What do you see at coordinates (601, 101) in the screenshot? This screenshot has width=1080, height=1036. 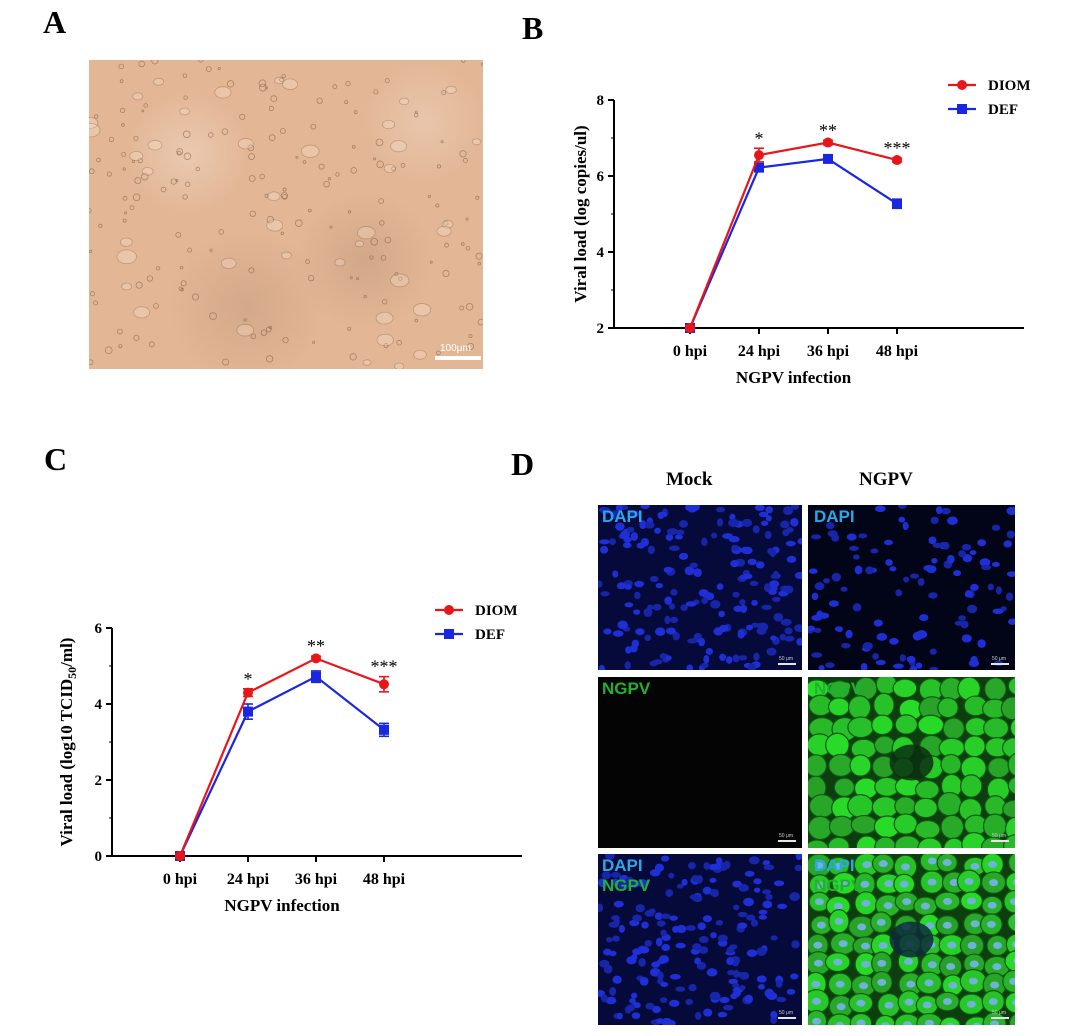 I see `y-tick-label: 8` at bounding box center [601, 101].